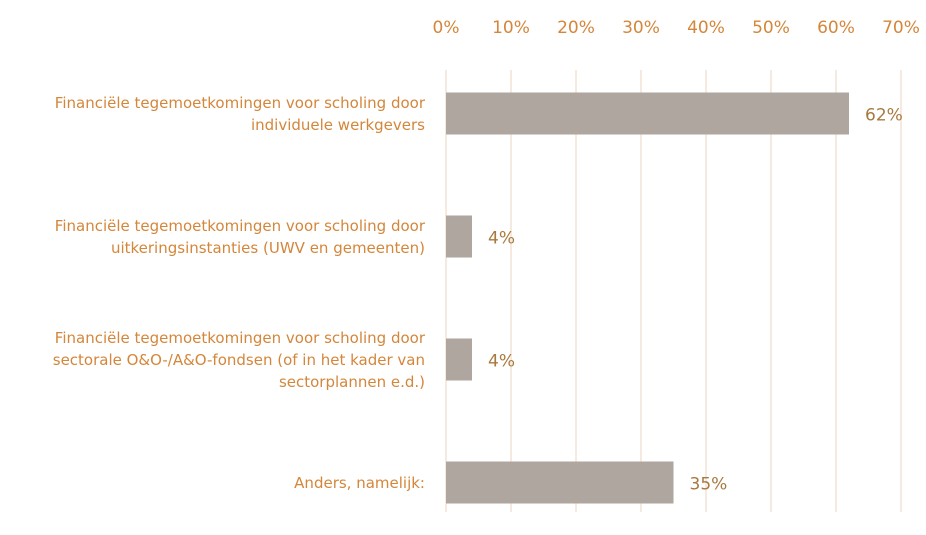 The image size is (926, 535). Describe the element at coordinates (446, 28) in the screenshot. I see `x-tick-label: 0%` at that location.